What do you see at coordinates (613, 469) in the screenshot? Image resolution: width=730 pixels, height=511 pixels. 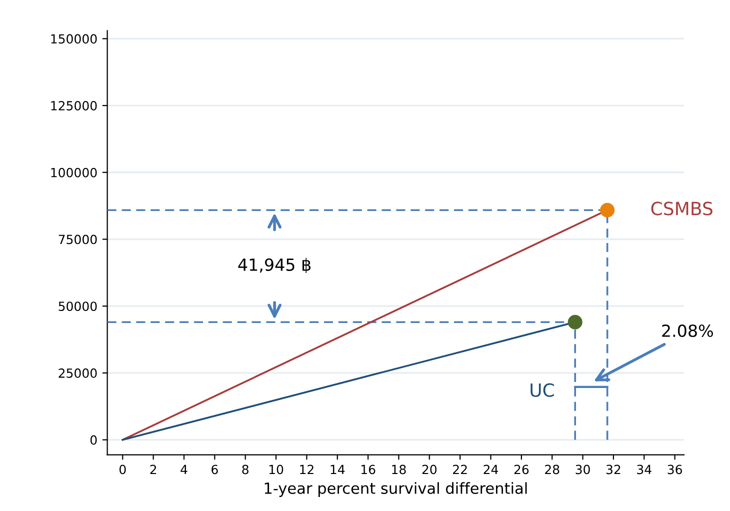 I see `x-tick-label: 32` at bounding box center [613, 469].